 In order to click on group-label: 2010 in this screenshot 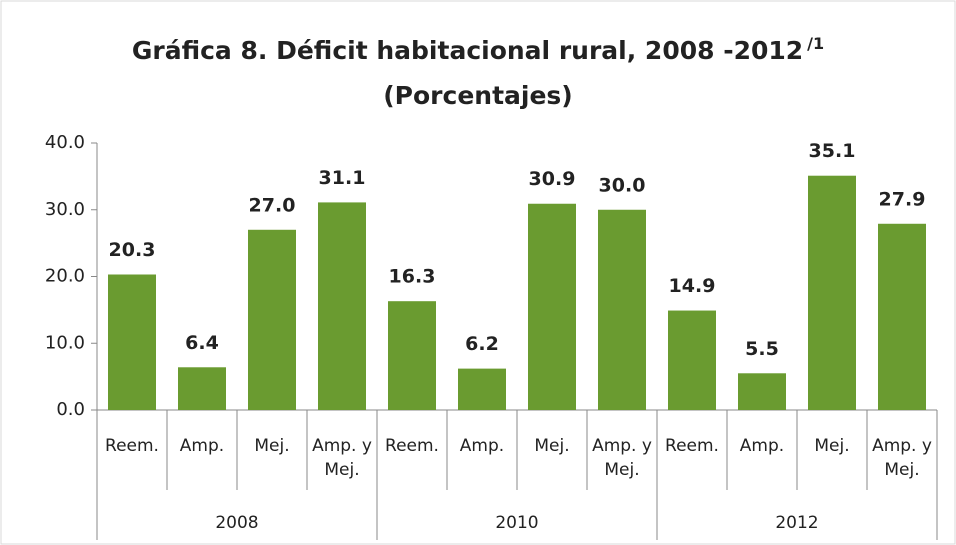, I will do `click(516, 523)`.